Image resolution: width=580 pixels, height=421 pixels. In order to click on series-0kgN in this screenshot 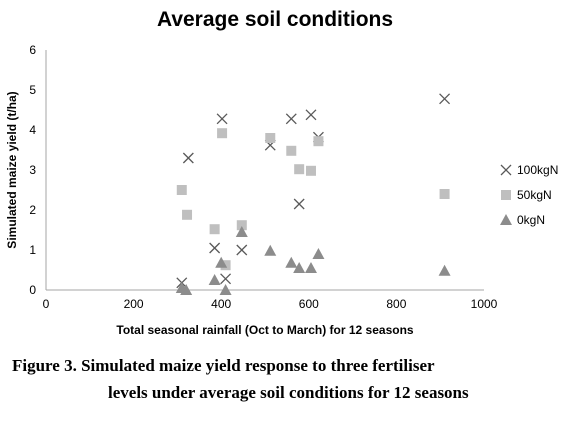, I will do `click(313, 260)`.